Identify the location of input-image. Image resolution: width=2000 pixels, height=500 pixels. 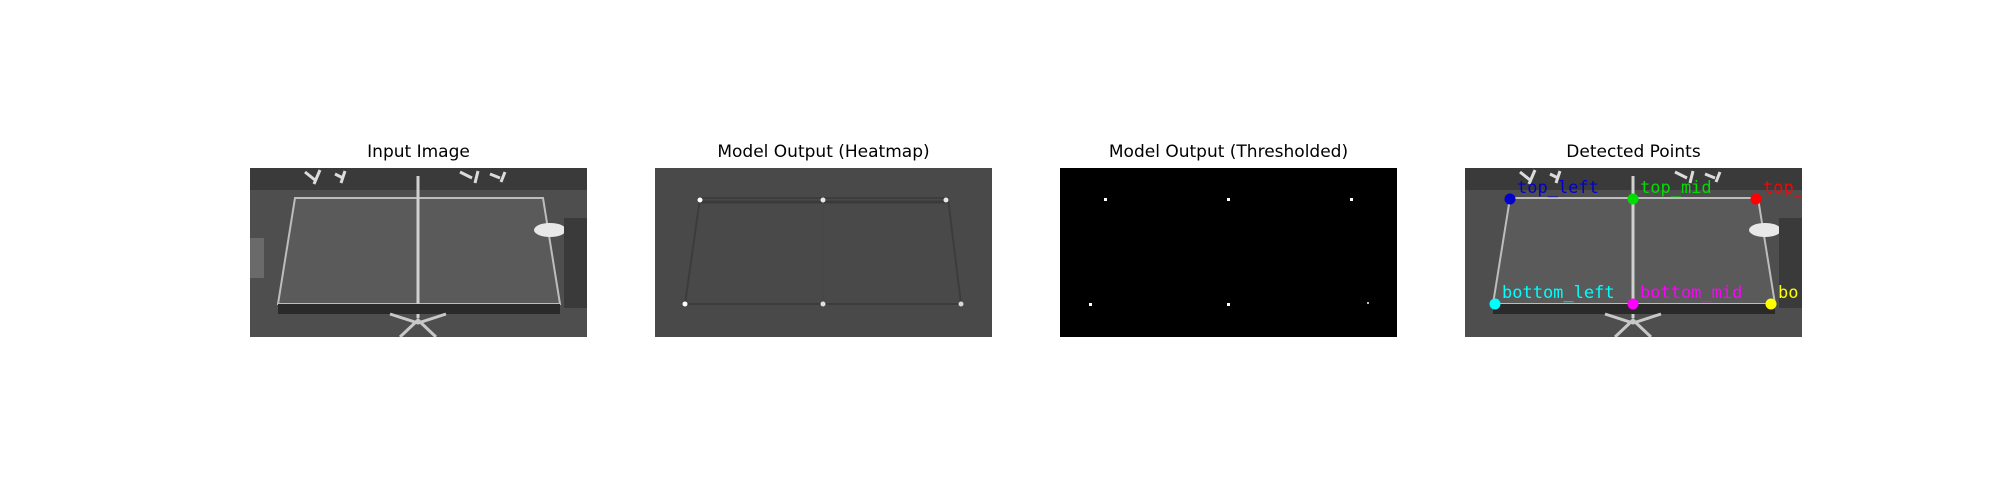
(418, 252).